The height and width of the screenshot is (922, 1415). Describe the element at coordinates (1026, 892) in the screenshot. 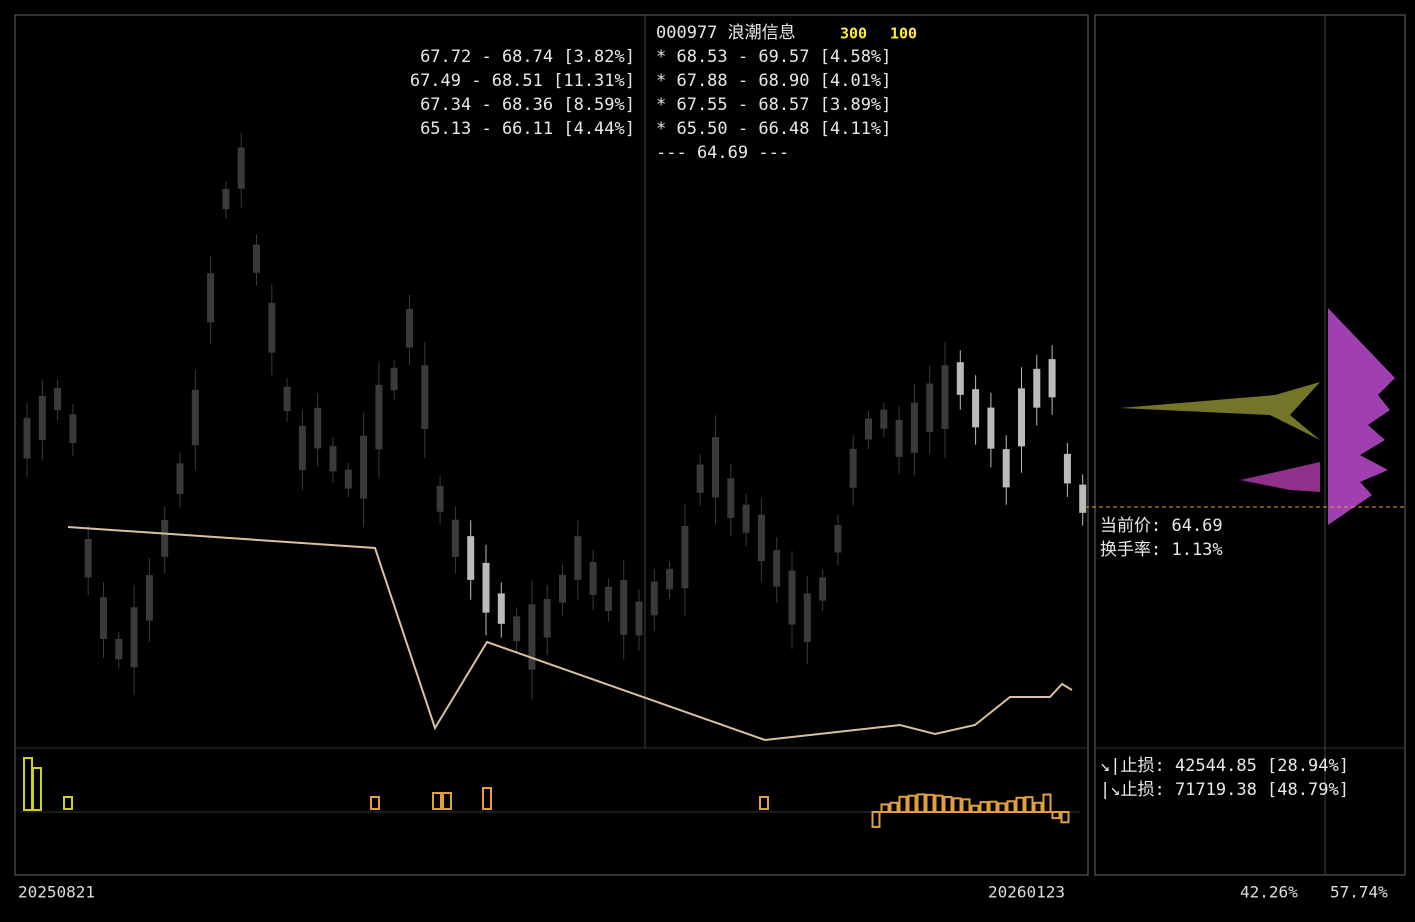

I see `end-date: 20260123` at that location.